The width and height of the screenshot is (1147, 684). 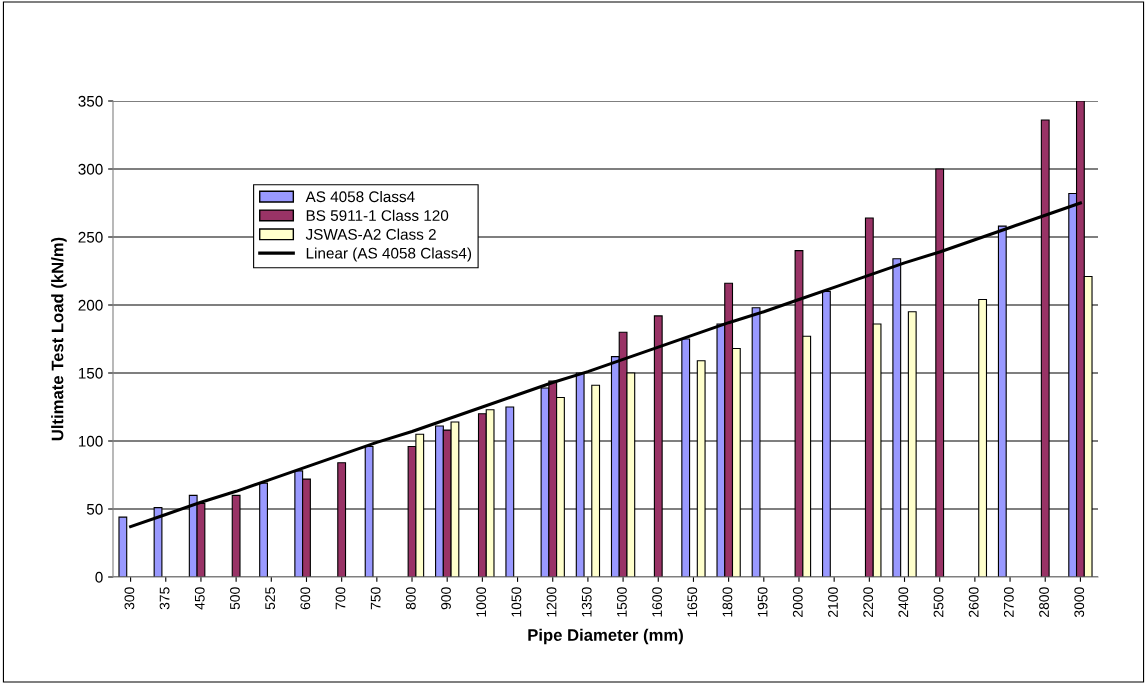 What do you see at coordinates (516, 602) in the screenshot?
I see `x-tick-label: 1050` at bounding box center [516, 602].